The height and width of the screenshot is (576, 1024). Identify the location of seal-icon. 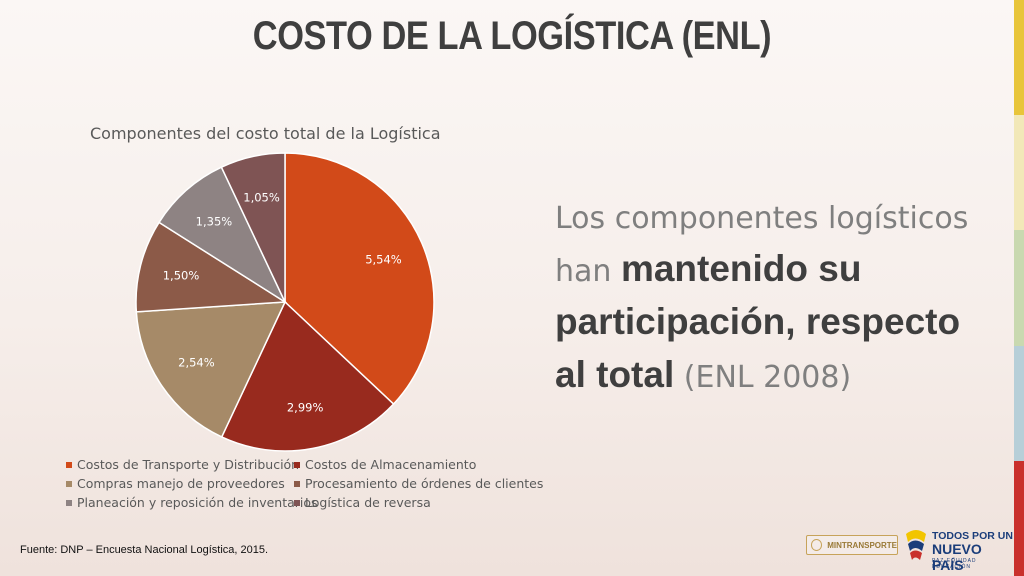
(817, 545).